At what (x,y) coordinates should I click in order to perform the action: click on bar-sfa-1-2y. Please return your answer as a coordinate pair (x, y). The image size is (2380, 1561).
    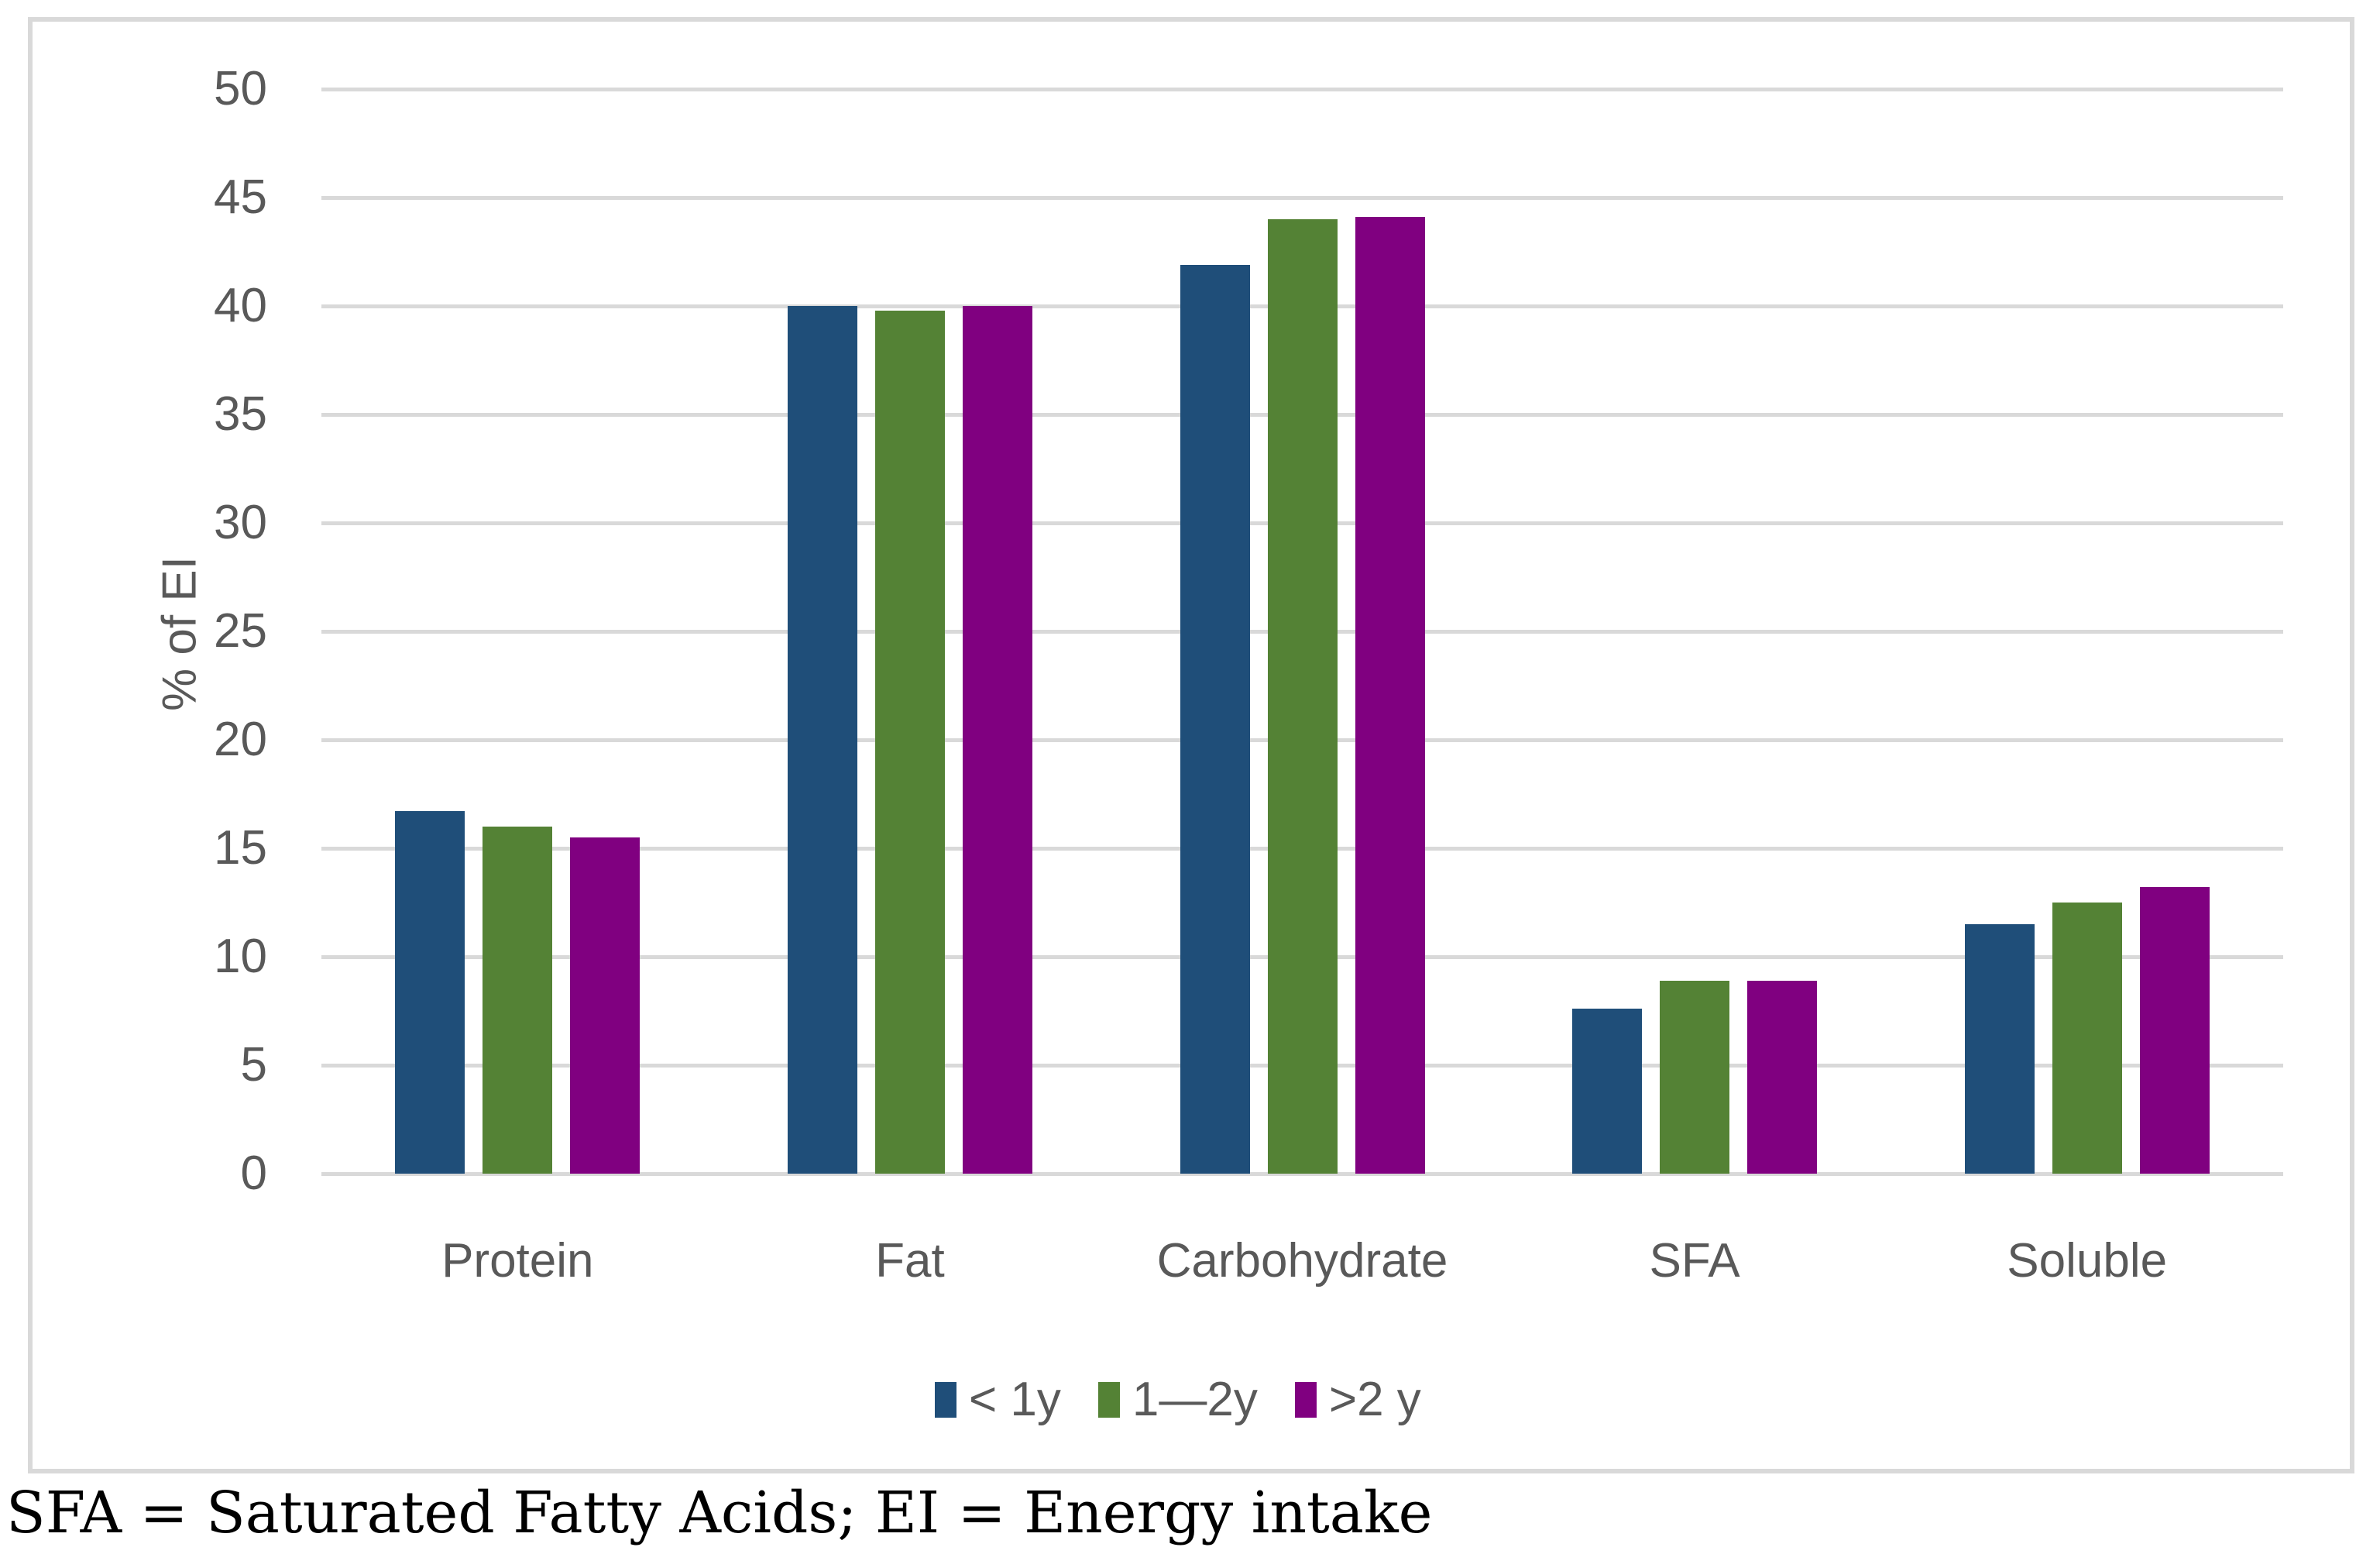
    Looking at the image, I should click on (1695, 1077).